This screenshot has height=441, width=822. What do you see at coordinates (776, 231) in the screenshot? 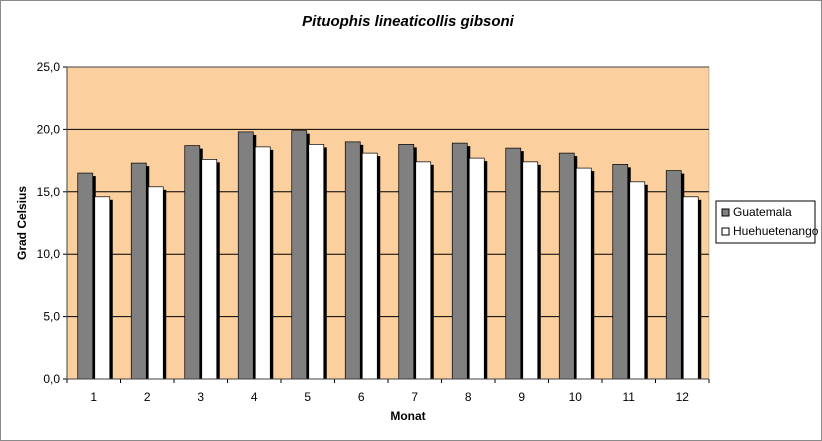
I see `legend-label-huehuetenango: Huehuetenango` at bounding box center [776, 231].